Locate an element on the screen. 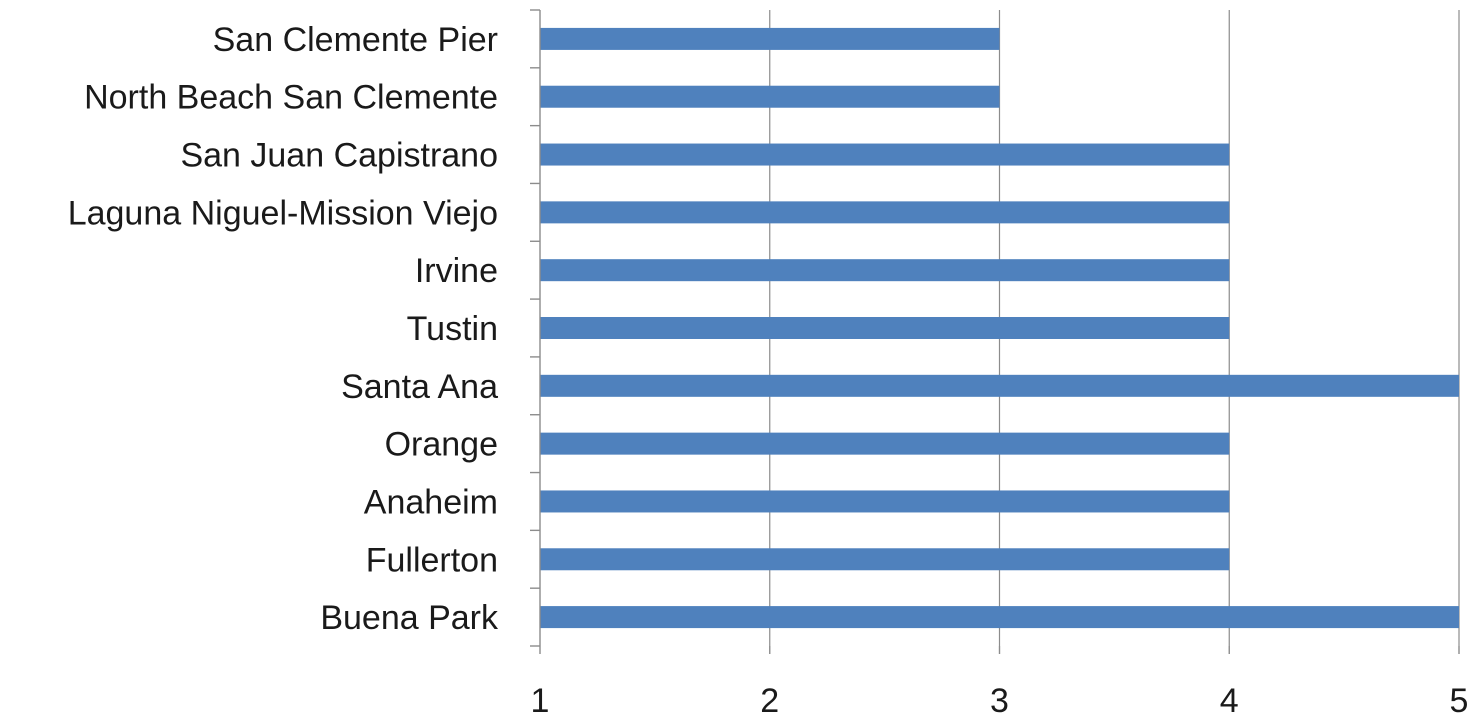 This screenshot has width=1474, height=720. bar-fullerton is located at coordinates (885, 559).